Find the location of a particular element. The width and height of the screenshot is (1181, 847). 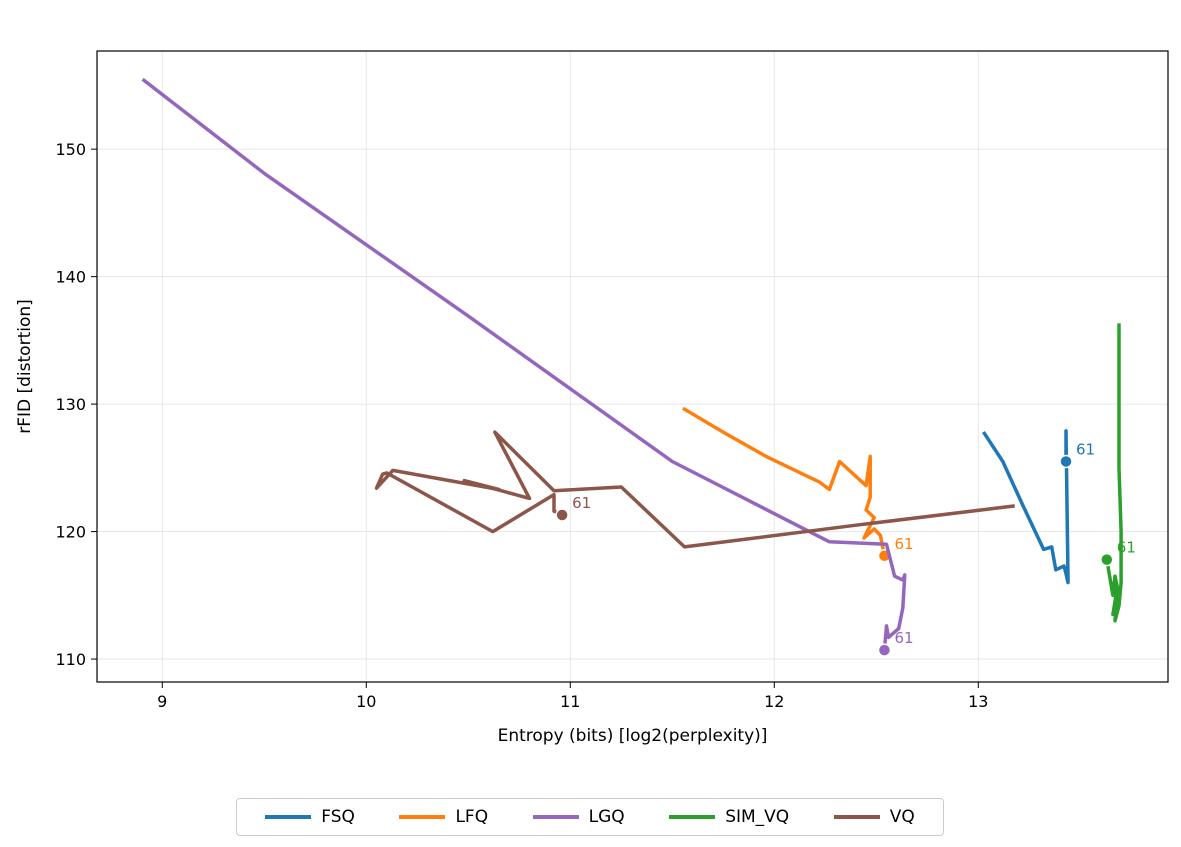

series-line-sim-vq is located at coordinates (1113, 473).